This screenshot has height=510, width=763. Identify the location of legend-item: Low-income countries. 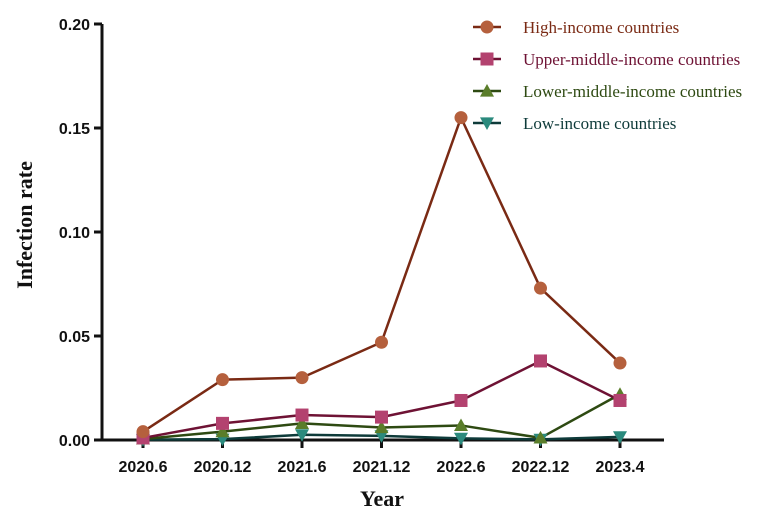
(574, 123).